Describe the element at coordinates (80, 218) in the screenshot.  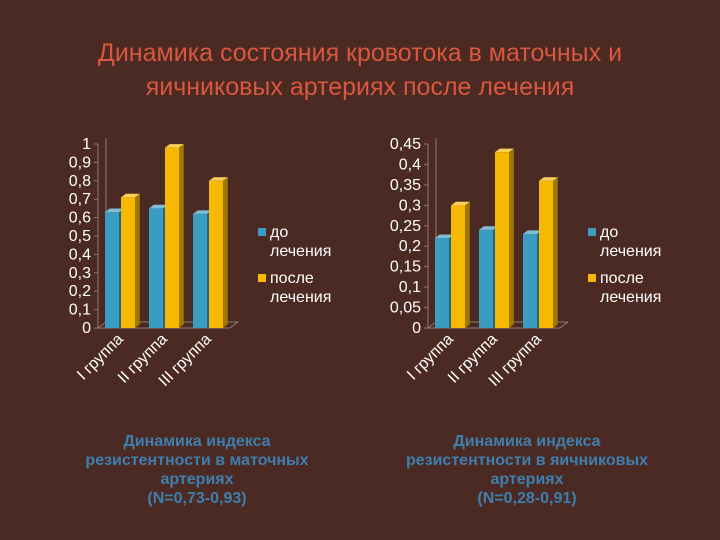
I see `y-tick-label: 0,6` at that location.